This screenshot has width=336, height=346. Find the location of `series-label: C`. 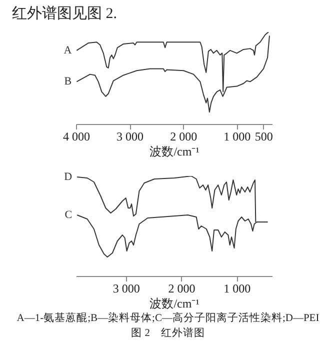

series-label: C is located at coordinates (68, 215).